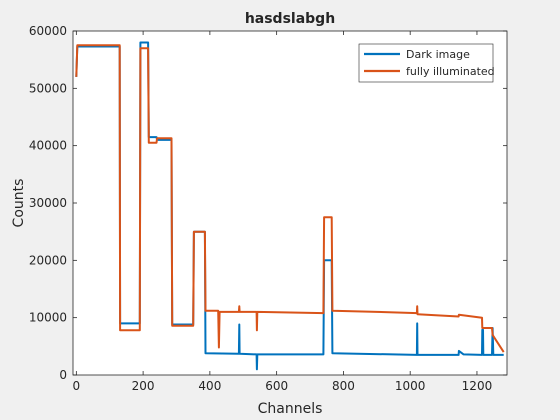  Describe the element at coordinates (276, 386) in the screenshot. I see `x-tick-label: 600` at that location.